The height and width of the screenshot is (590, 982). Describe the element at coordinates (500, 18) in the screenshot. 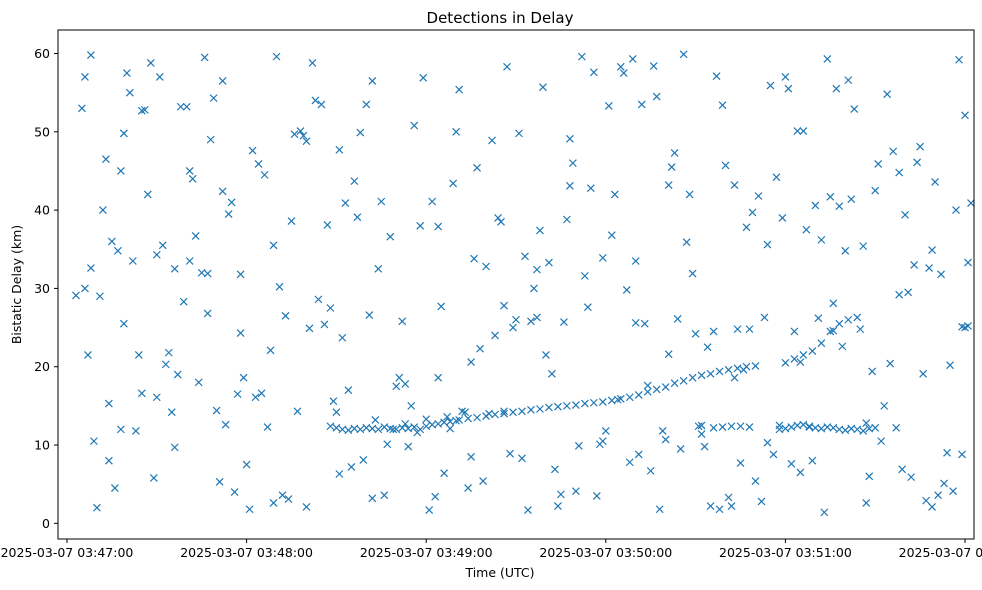

I see `chart-title: Detections in Delay` at that location.